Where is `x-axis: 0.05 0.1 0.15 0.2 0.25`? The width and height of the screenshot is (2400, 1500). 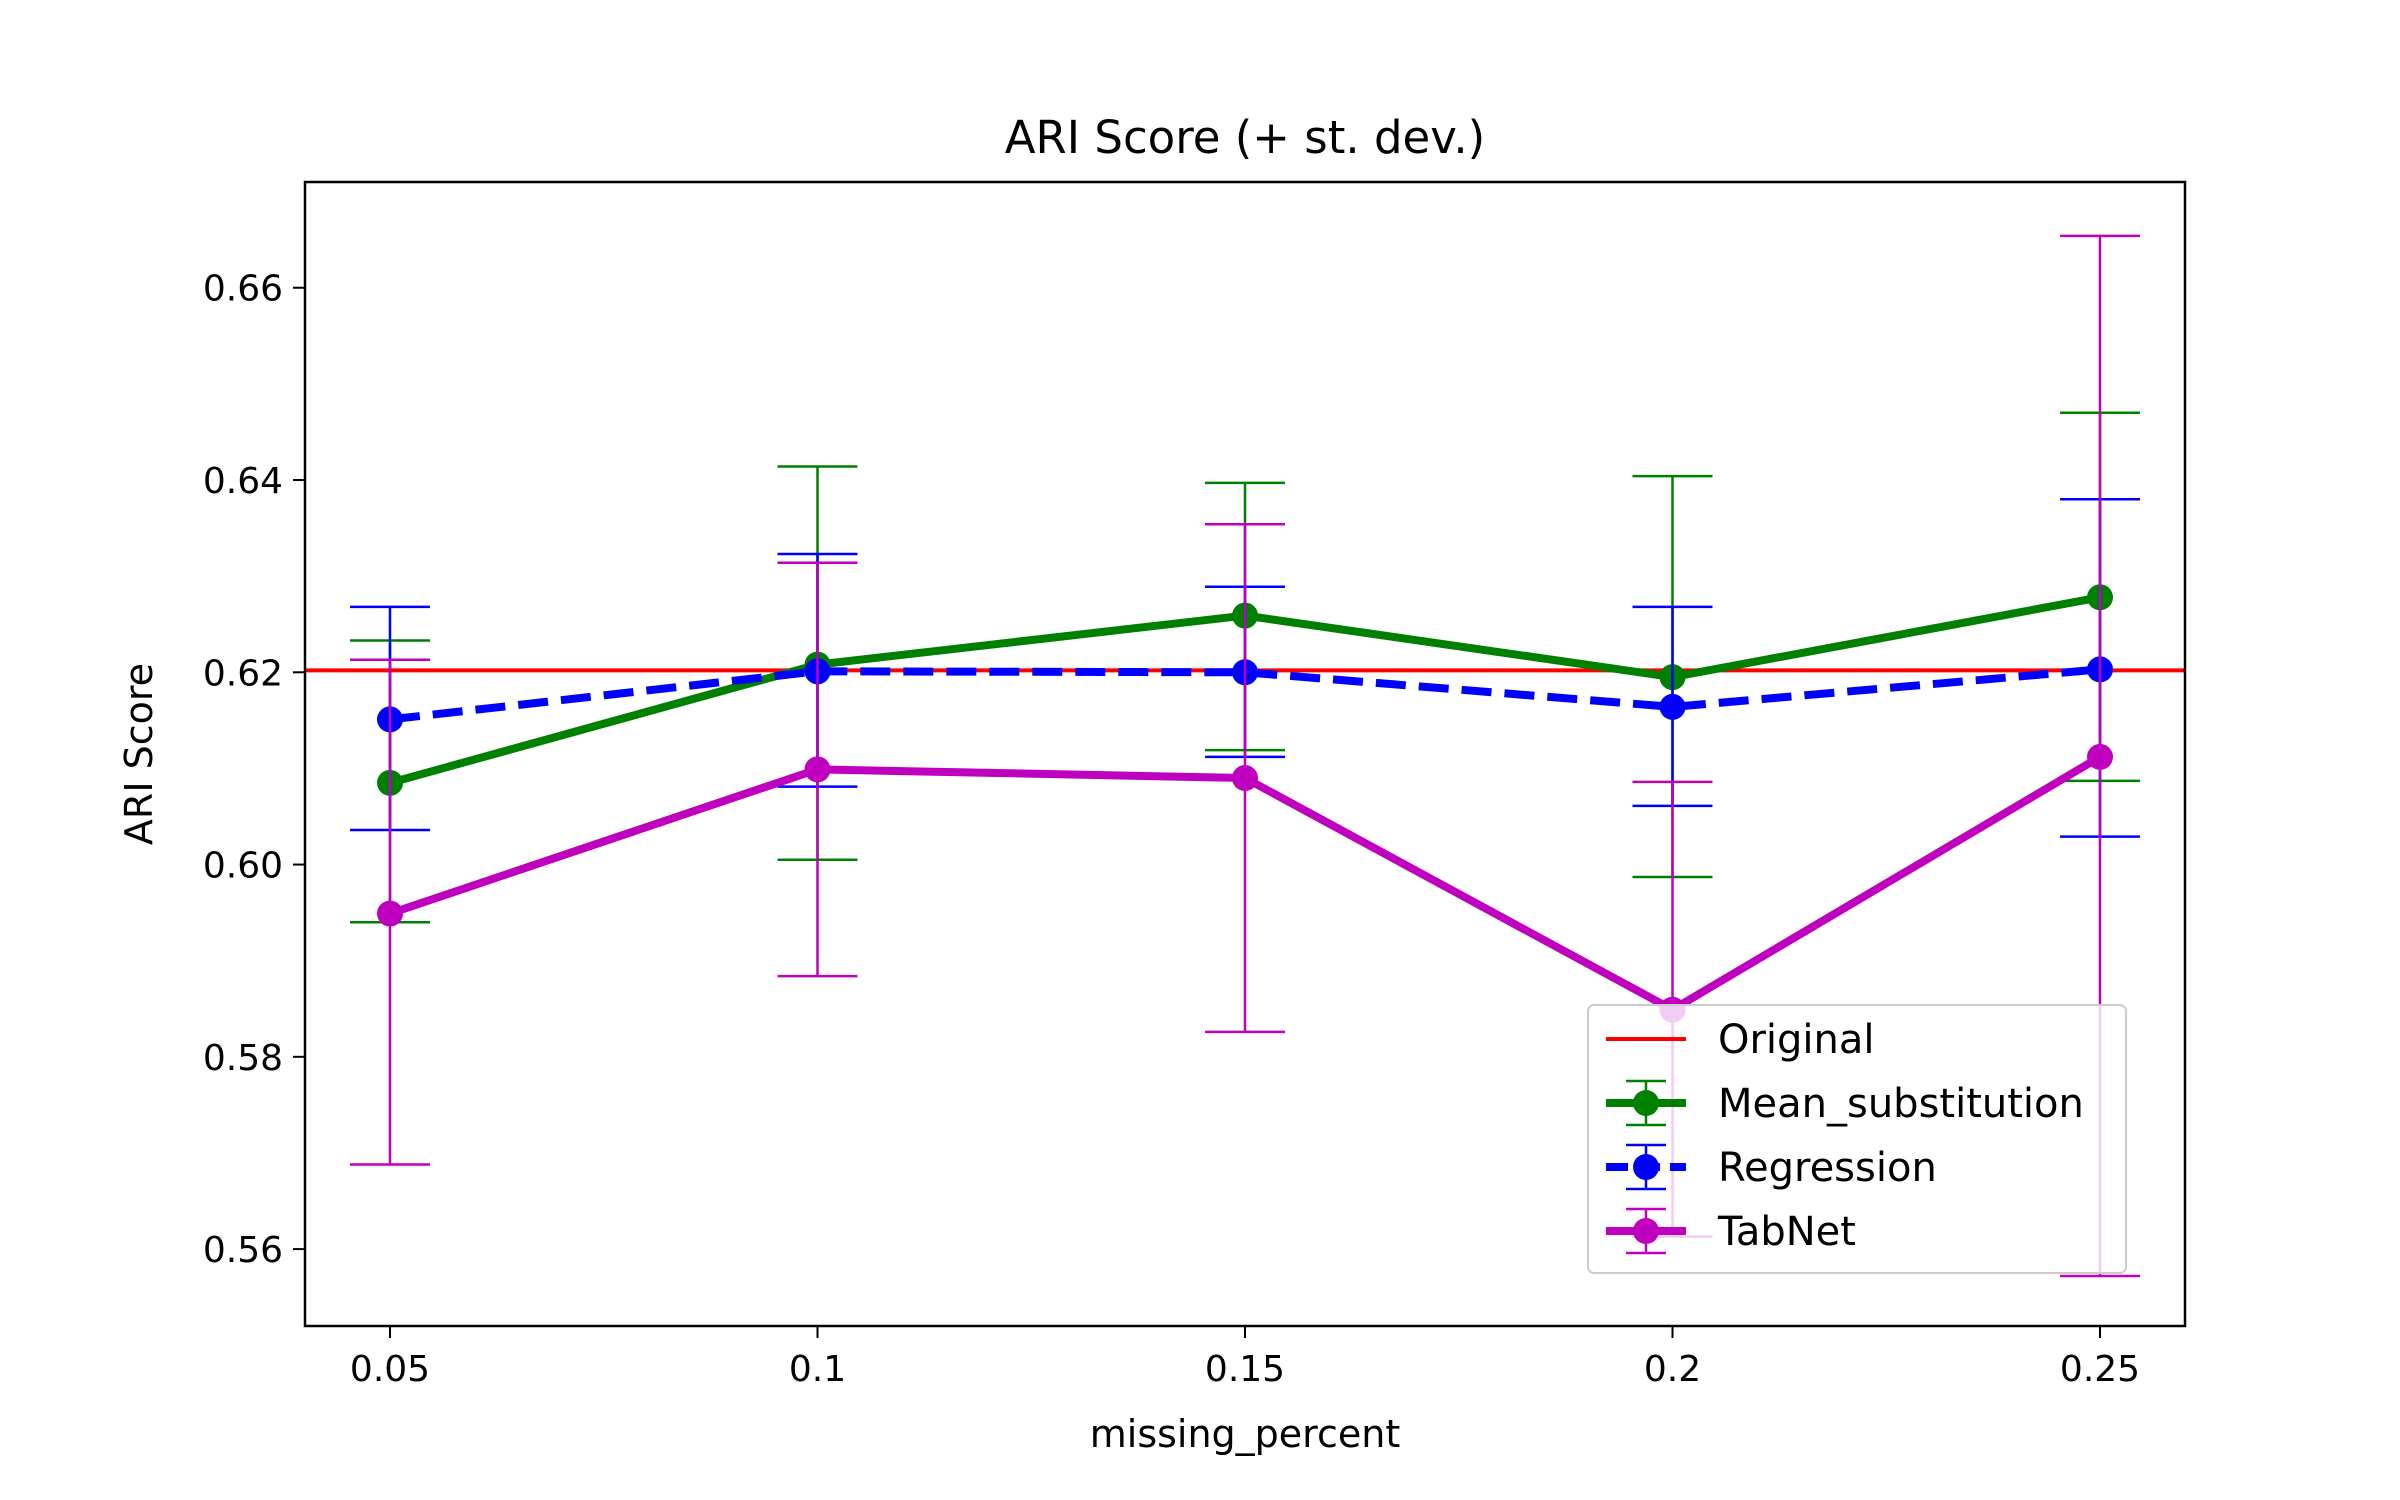 x-axis: 0.05 0.1 0.15 0.2 0.25 is located at coordinates (1245, 1358).